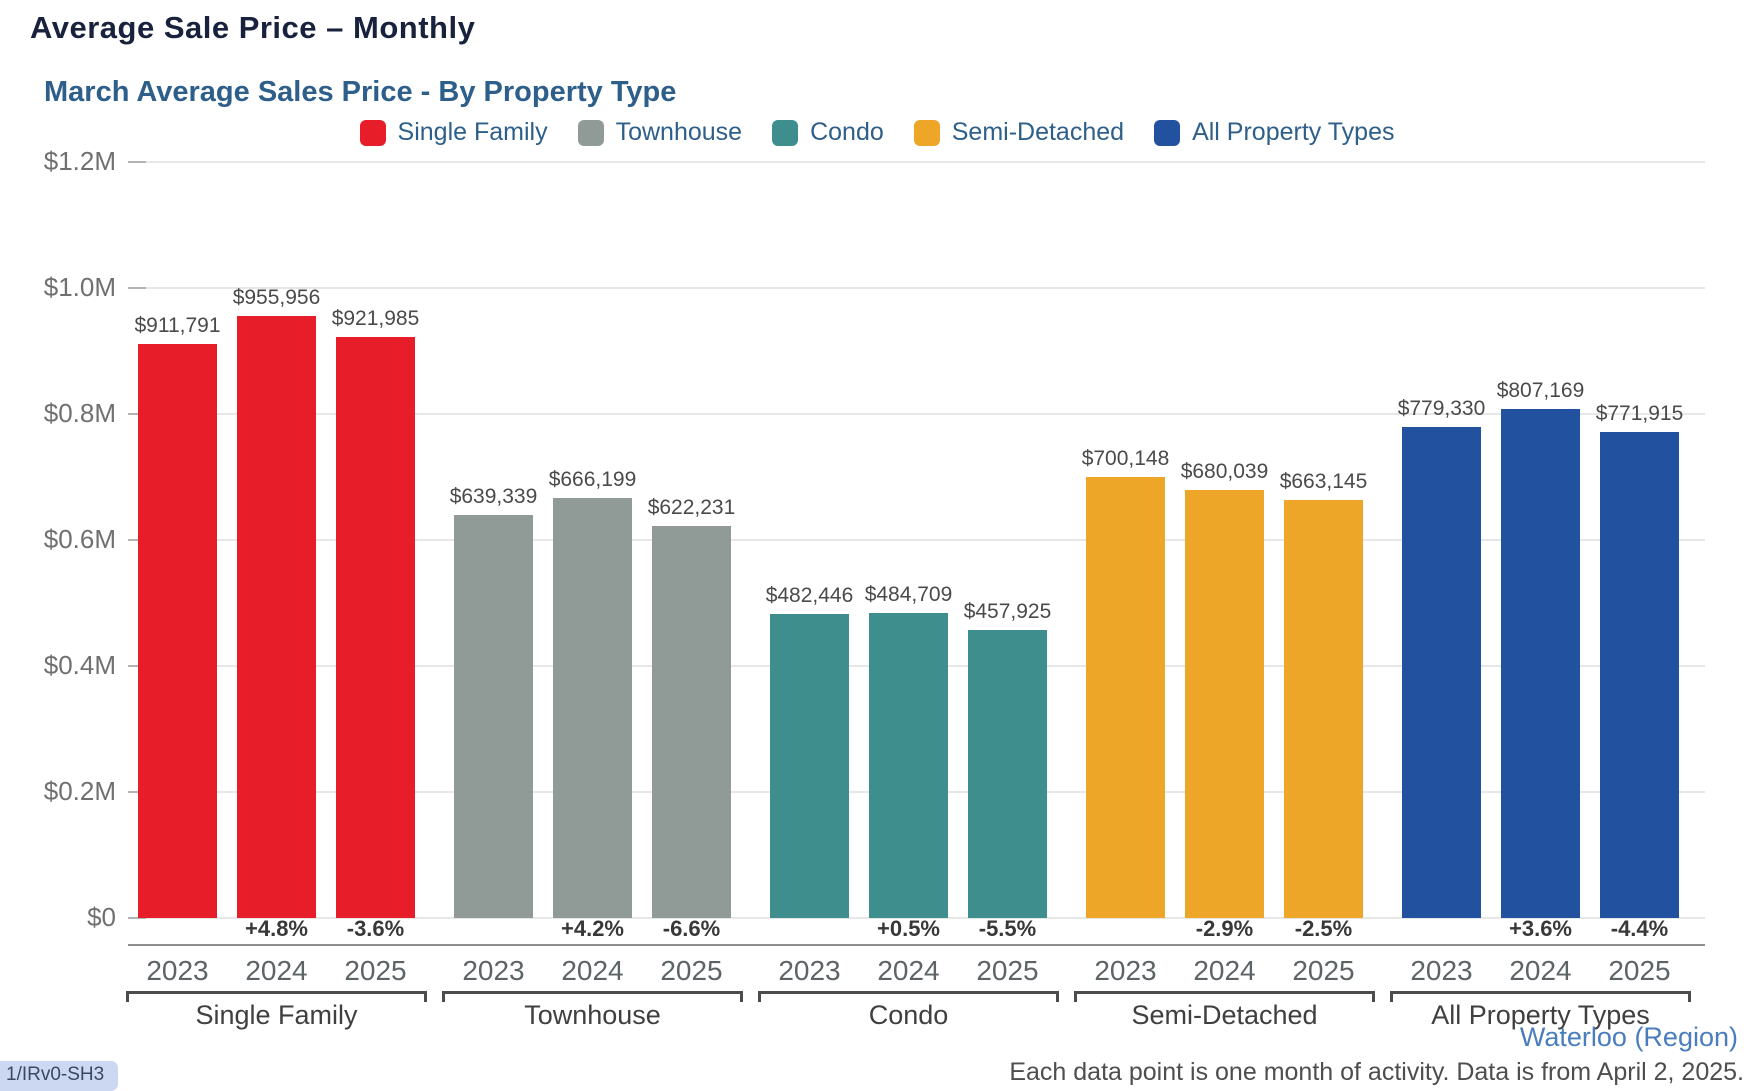  I want to click on pct-change-label: -4.4%, so click(1639, 928).